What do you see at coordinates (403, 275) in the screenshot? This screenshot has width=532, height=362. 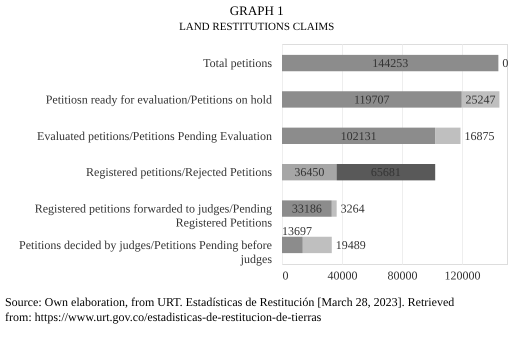 I see `x-tick-label: 80000` at bounding box center [403, 275].